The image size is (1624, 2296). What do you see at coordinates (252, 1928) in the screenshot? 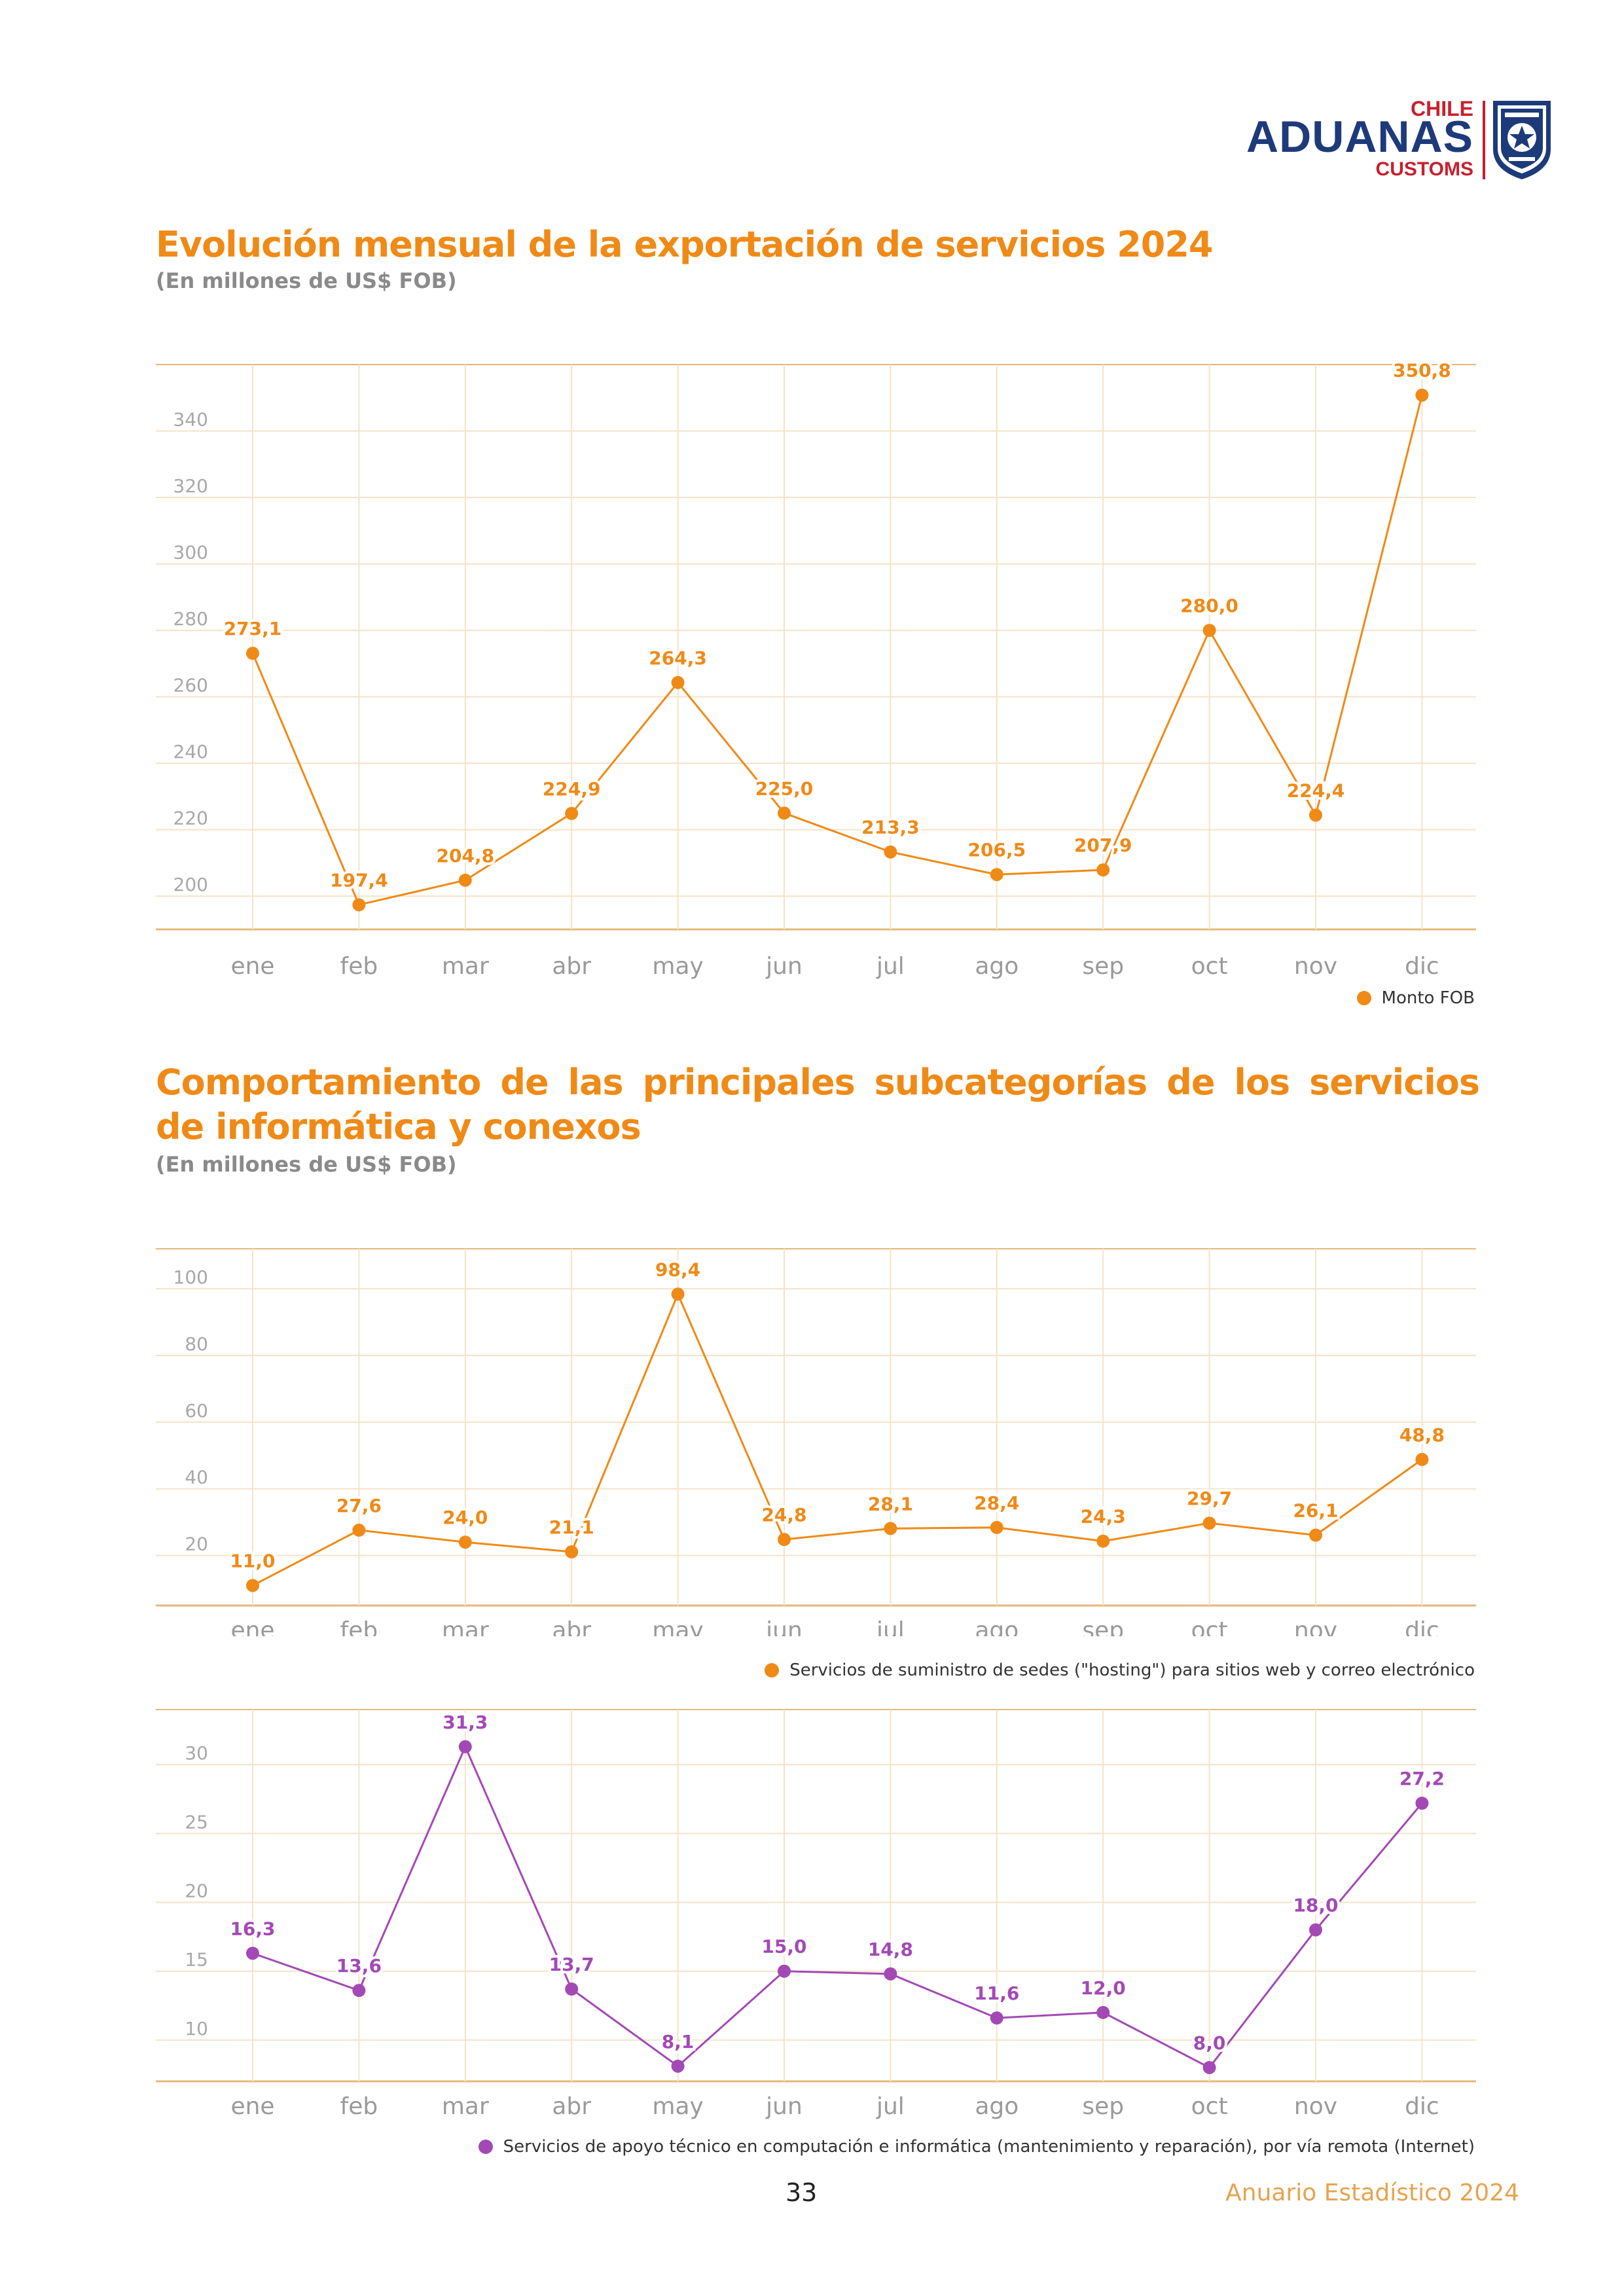
I see `data-label: 16,3` at bounding box center [252, 1928].